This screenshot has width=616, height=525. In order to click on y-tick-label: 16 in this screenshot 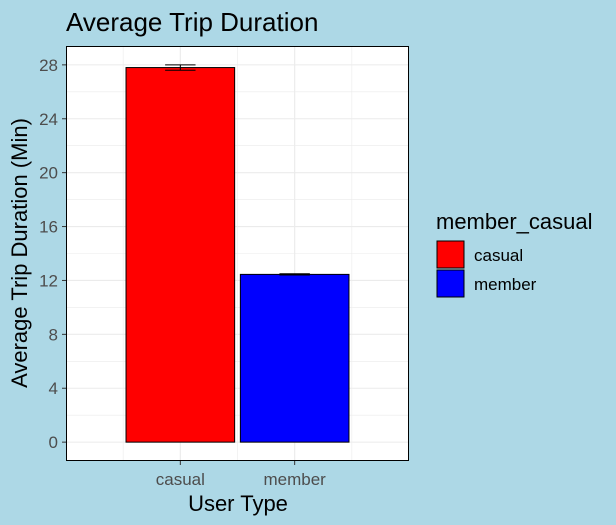, I will do `click(48, 227)`.